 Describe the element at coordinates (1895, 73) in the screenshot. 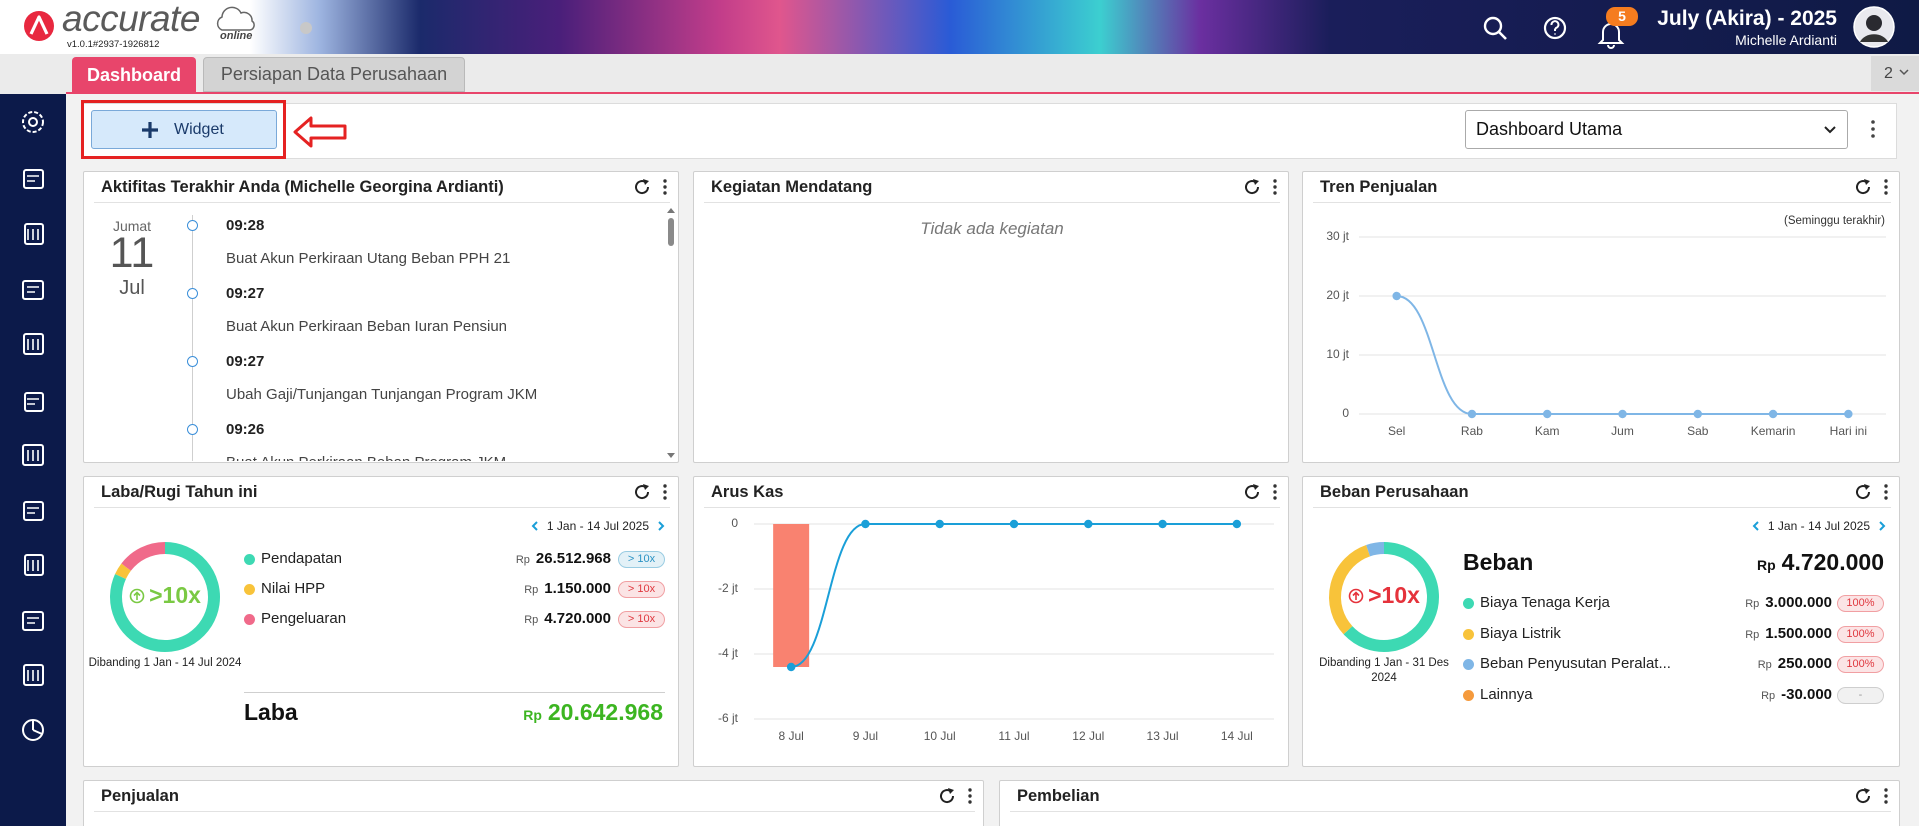

I see `tab-overflow: 2` at that location.